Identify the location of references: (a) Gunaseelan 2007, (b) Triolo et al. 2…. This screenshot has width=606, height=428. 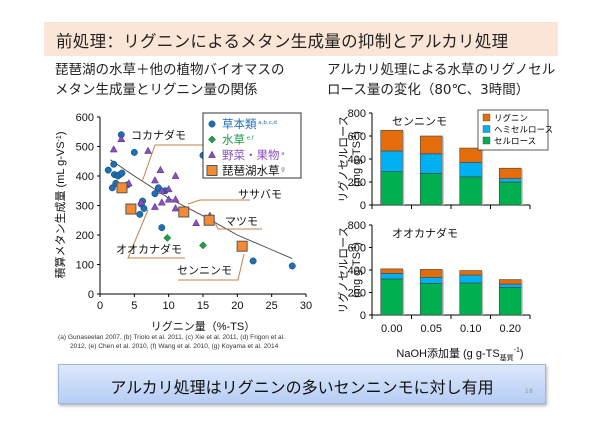
(171, 342).